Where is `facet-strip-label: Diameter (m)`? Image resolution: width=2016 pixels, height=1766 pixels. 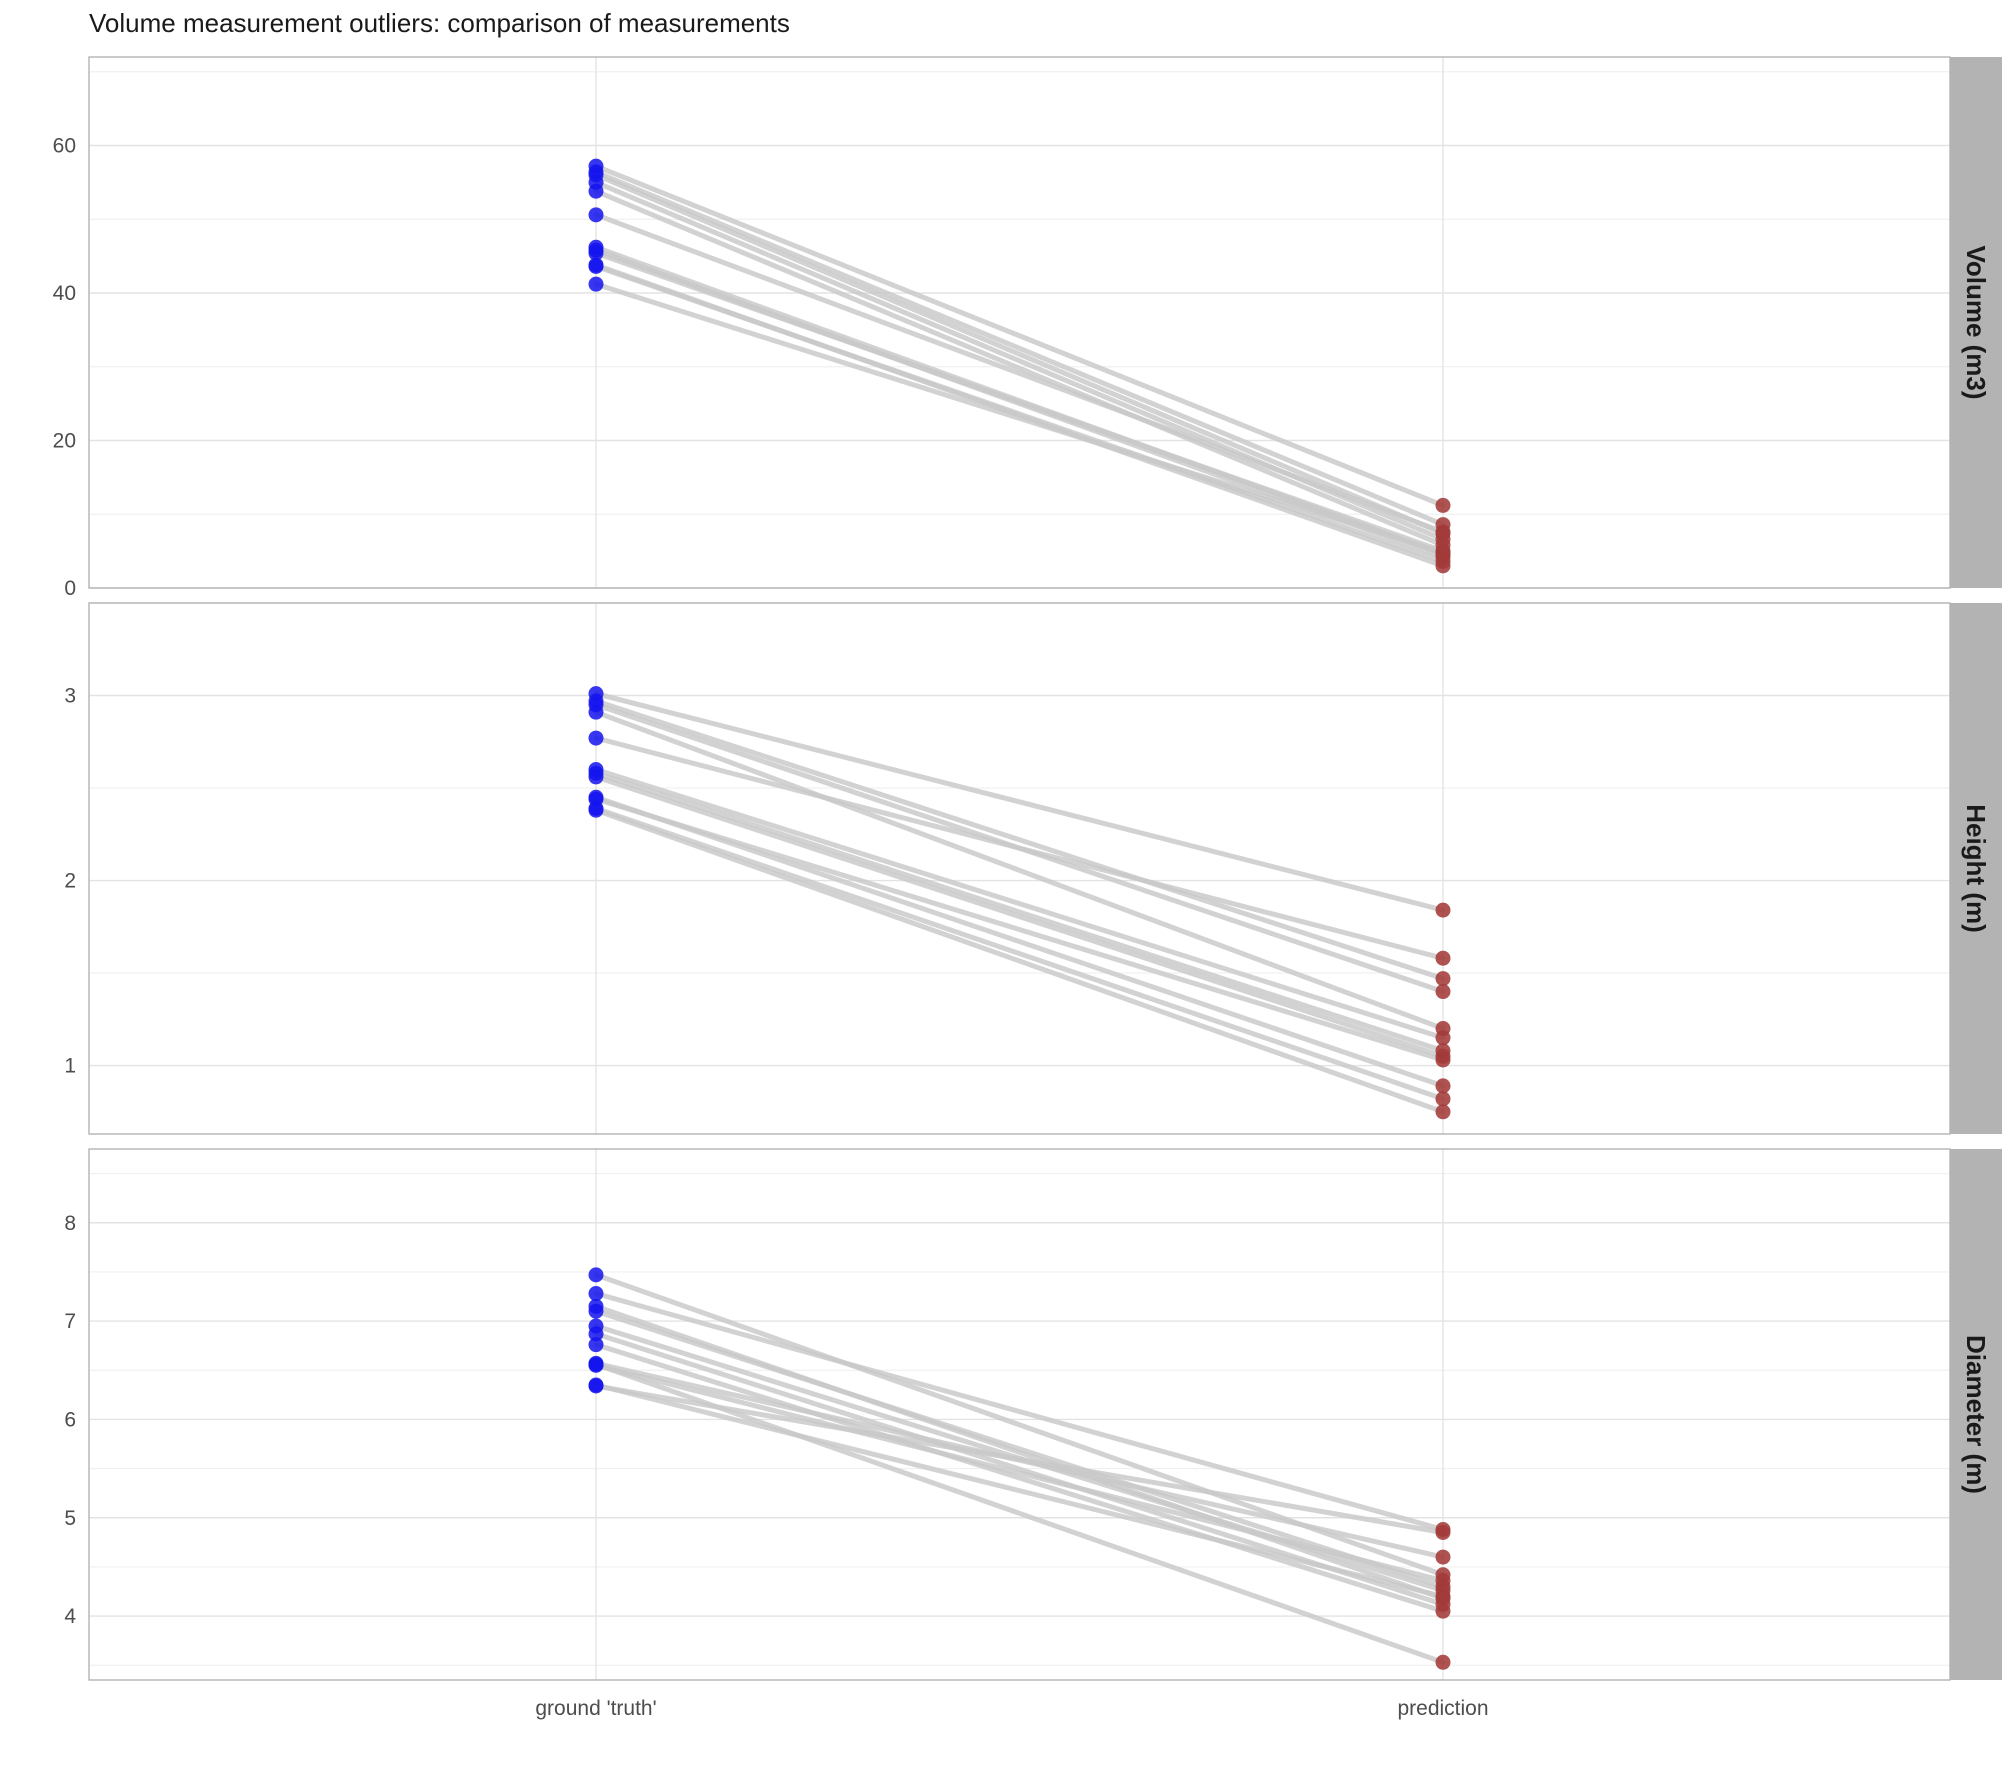 facet-strip-label: Diameter (m) is located at coordinates (1976, 1414).